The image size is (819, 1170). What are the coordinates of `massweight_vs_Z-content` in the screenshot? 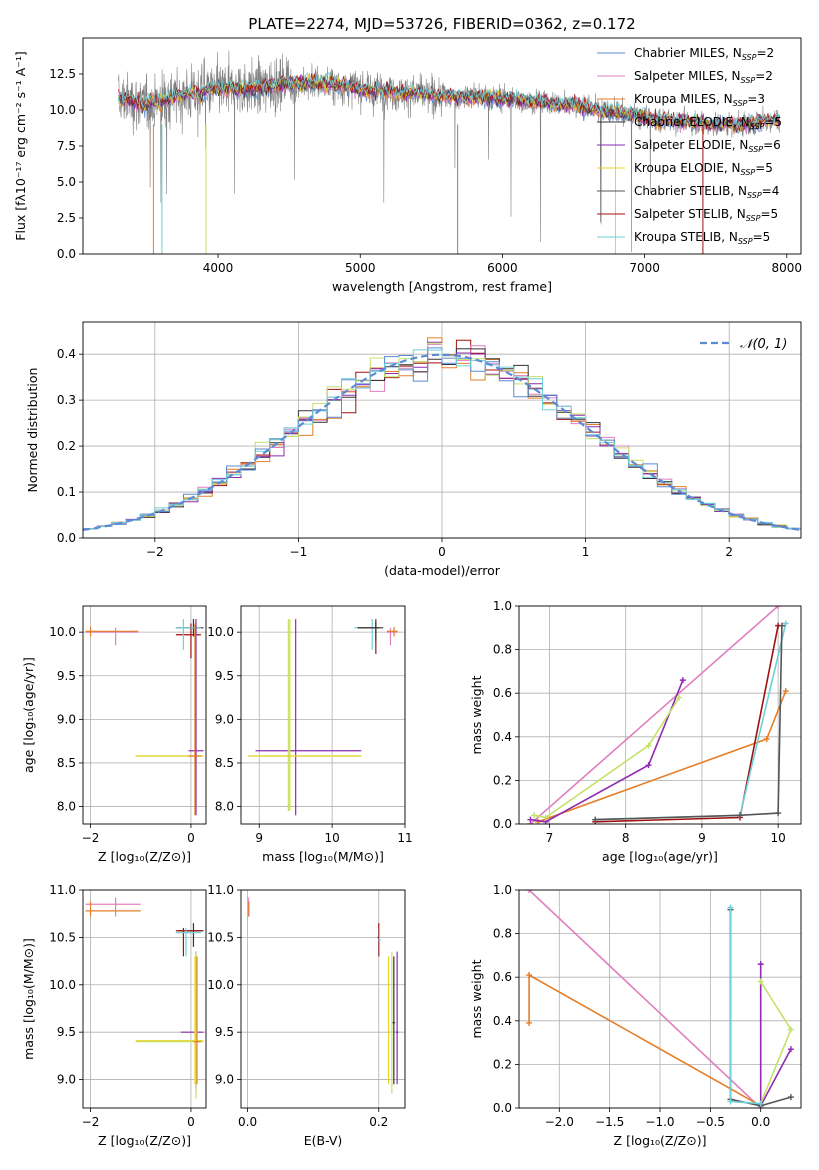 It's located at (660, 999).